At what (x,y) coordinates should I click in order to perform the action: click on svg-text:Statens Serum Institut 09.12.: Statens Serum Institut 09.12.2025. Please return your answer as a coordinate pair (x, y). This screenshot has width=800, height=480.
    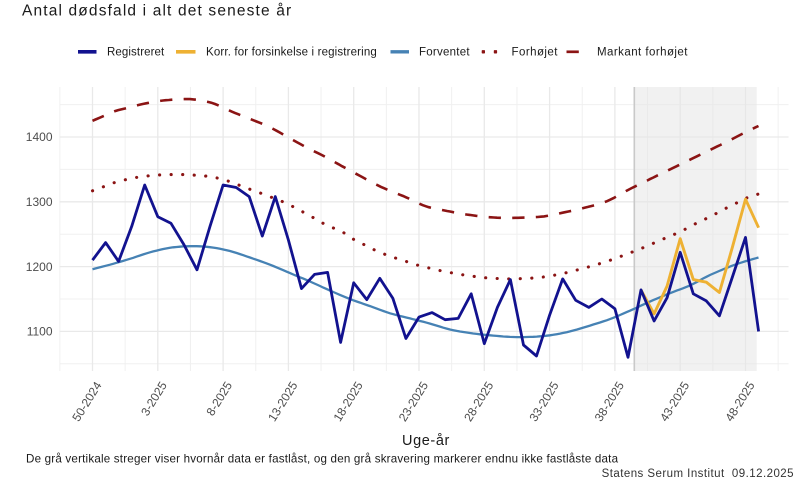
    Looking at the image, I should click on (698, 474).